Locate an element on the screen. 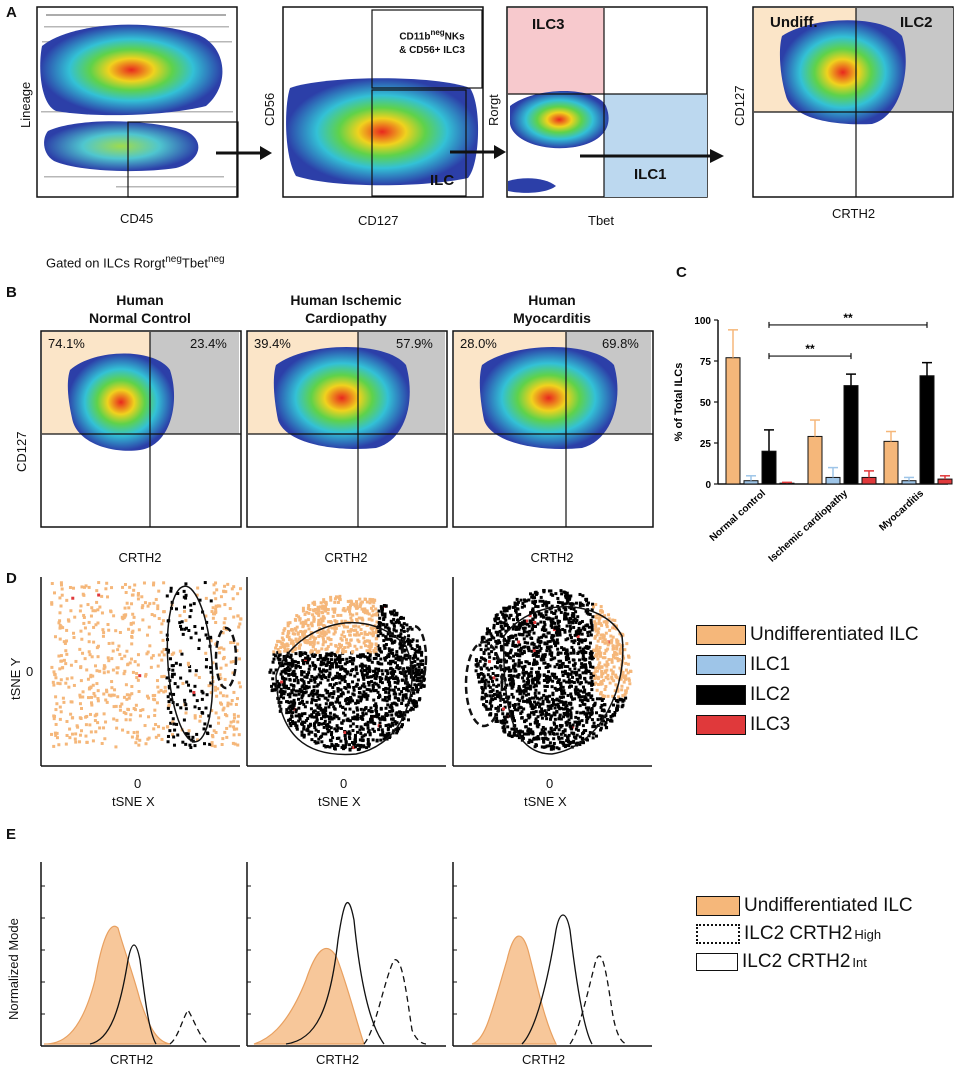  density-lower is located at coordinates (121, 146).